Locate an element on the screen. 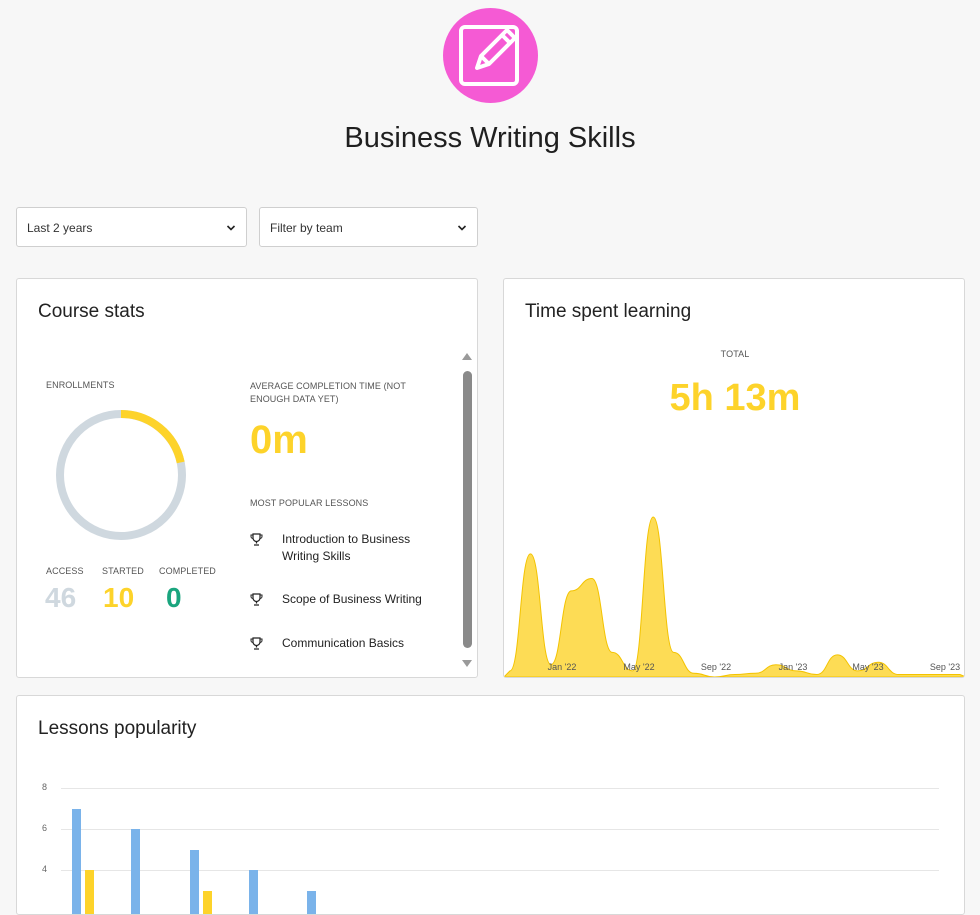  stats-scrollbar is located at coordinates (467, 513).